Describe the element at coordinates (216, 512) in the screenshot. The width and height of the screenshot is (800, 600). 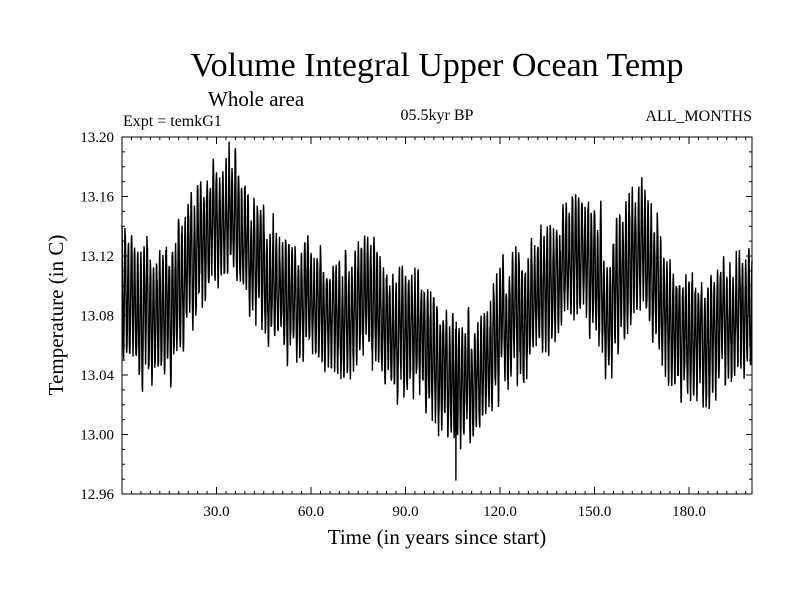
I see `x-tick-label: 30.0` at that location.